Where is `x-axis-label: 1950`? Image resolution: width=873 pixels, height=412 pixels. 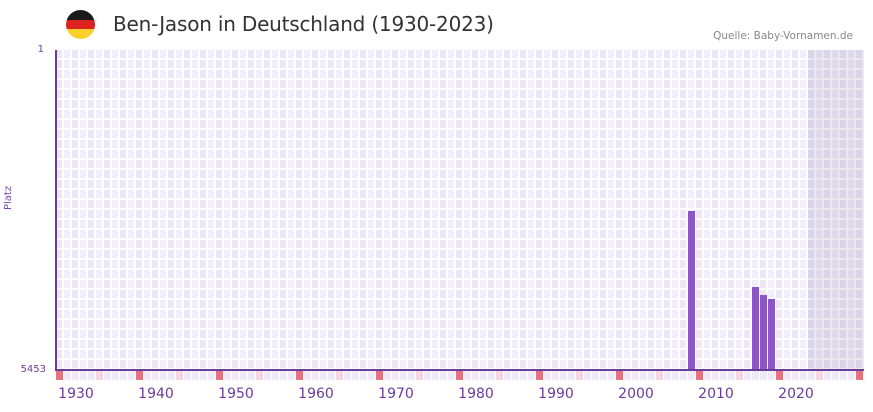
x-axis-label: 1950 is located at coordinates (236, 394).